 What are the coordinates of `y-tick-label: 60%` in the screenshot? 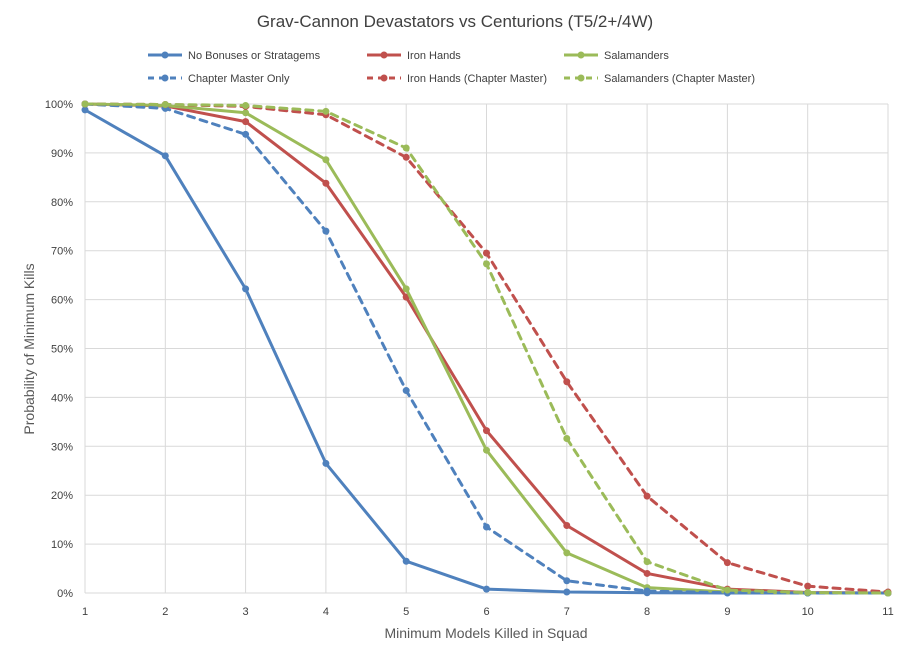 It's located at (62, 301).